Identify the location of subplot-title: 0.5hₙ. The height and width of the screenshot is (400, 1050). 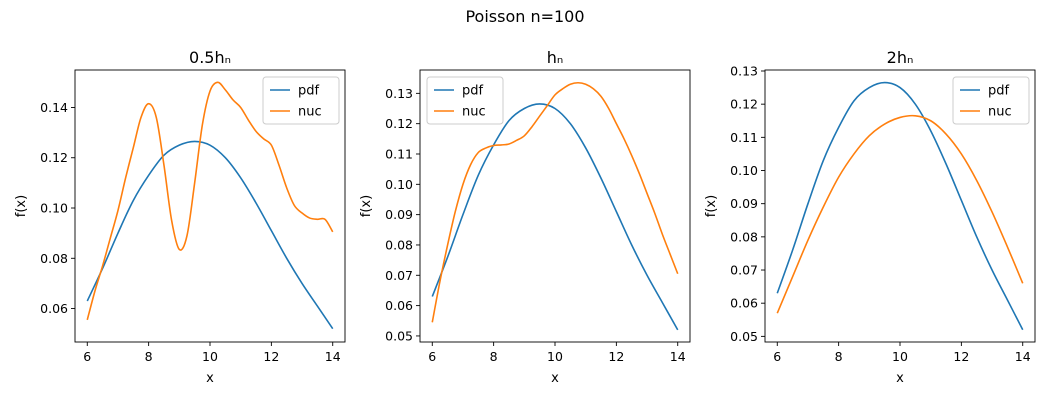
(210, 57).